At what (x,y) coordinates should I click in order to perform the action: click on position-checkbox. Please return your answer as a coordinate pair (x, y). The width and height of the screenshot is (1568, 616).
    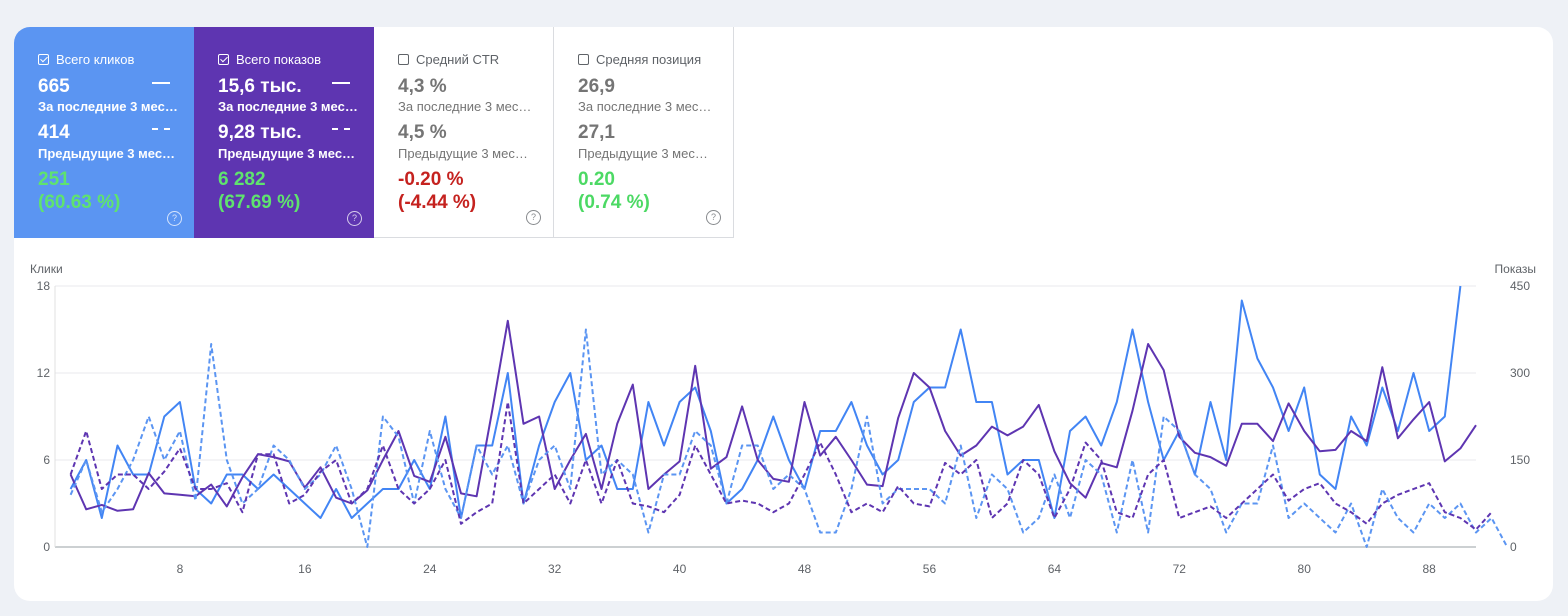
    Looking at the image, I should click on (583, 59).